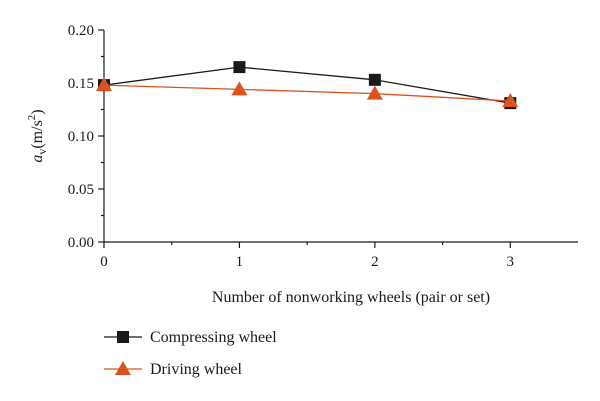 The height and width of the screenshot is (401, 600). I want to click on y-tick-label: 0.15, so click(81, 84).